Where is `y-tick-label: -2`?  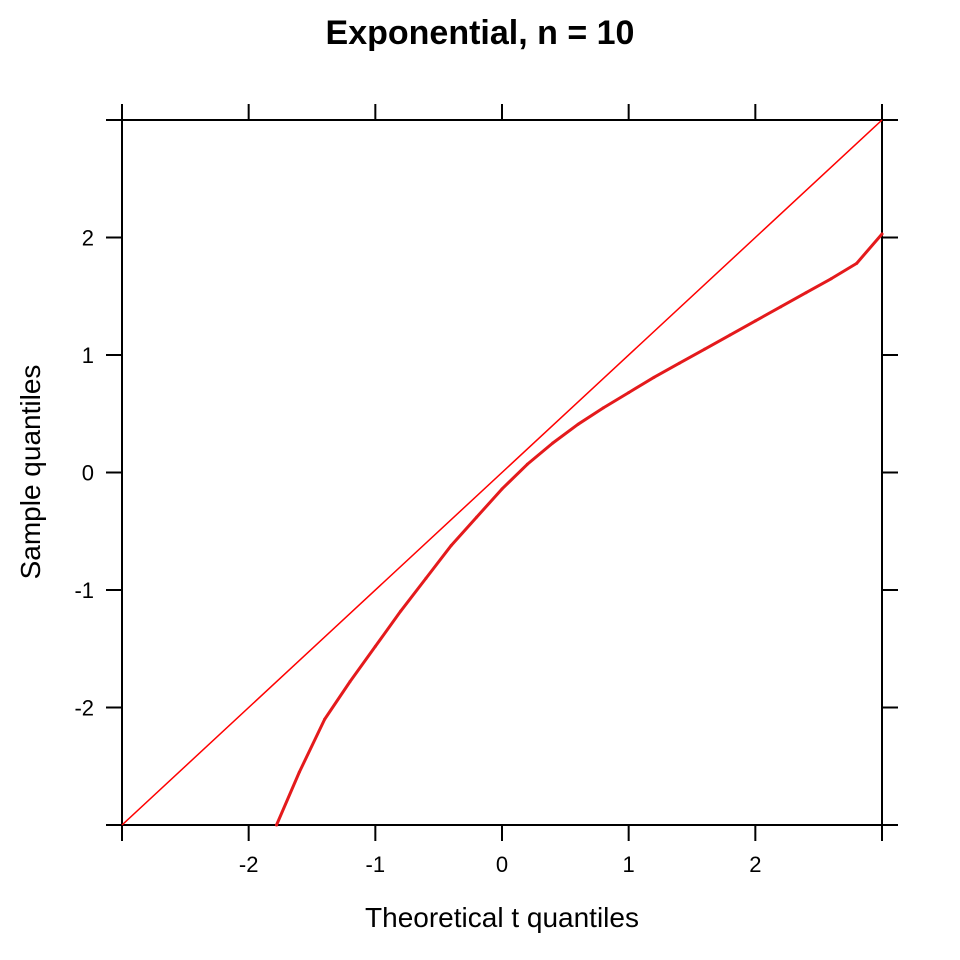 y-tick-label: -2 is located at coordinates (84, 708).